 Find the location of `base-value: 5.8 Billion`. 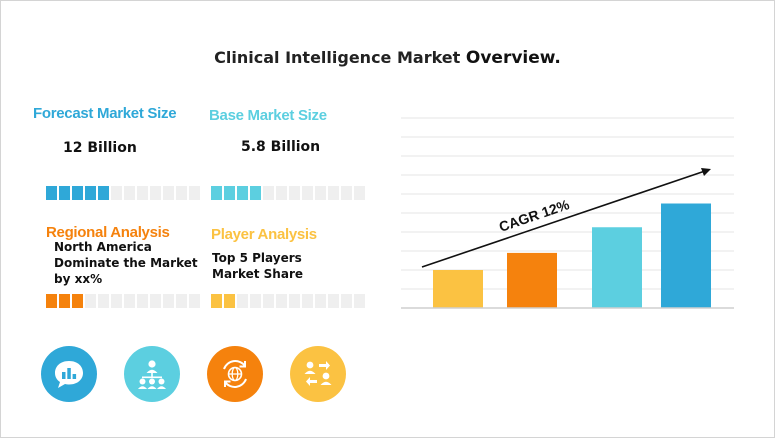

base-value: 5.8 Billion is located at coordinates (281, 147).